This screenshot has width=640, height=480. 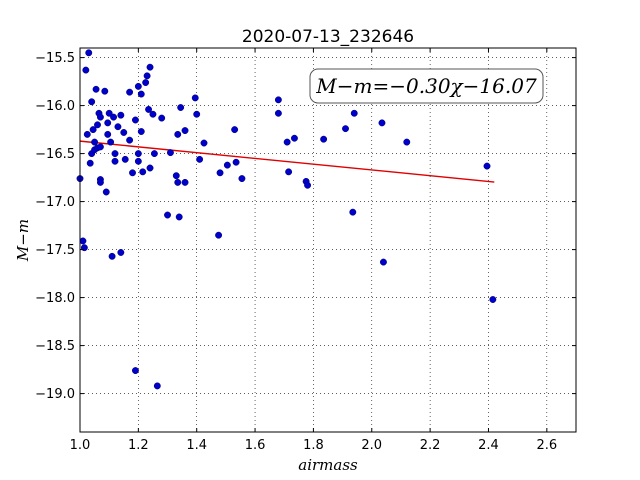 I want to click on y-tick-label: −19.0, so click(x=55, y=394).